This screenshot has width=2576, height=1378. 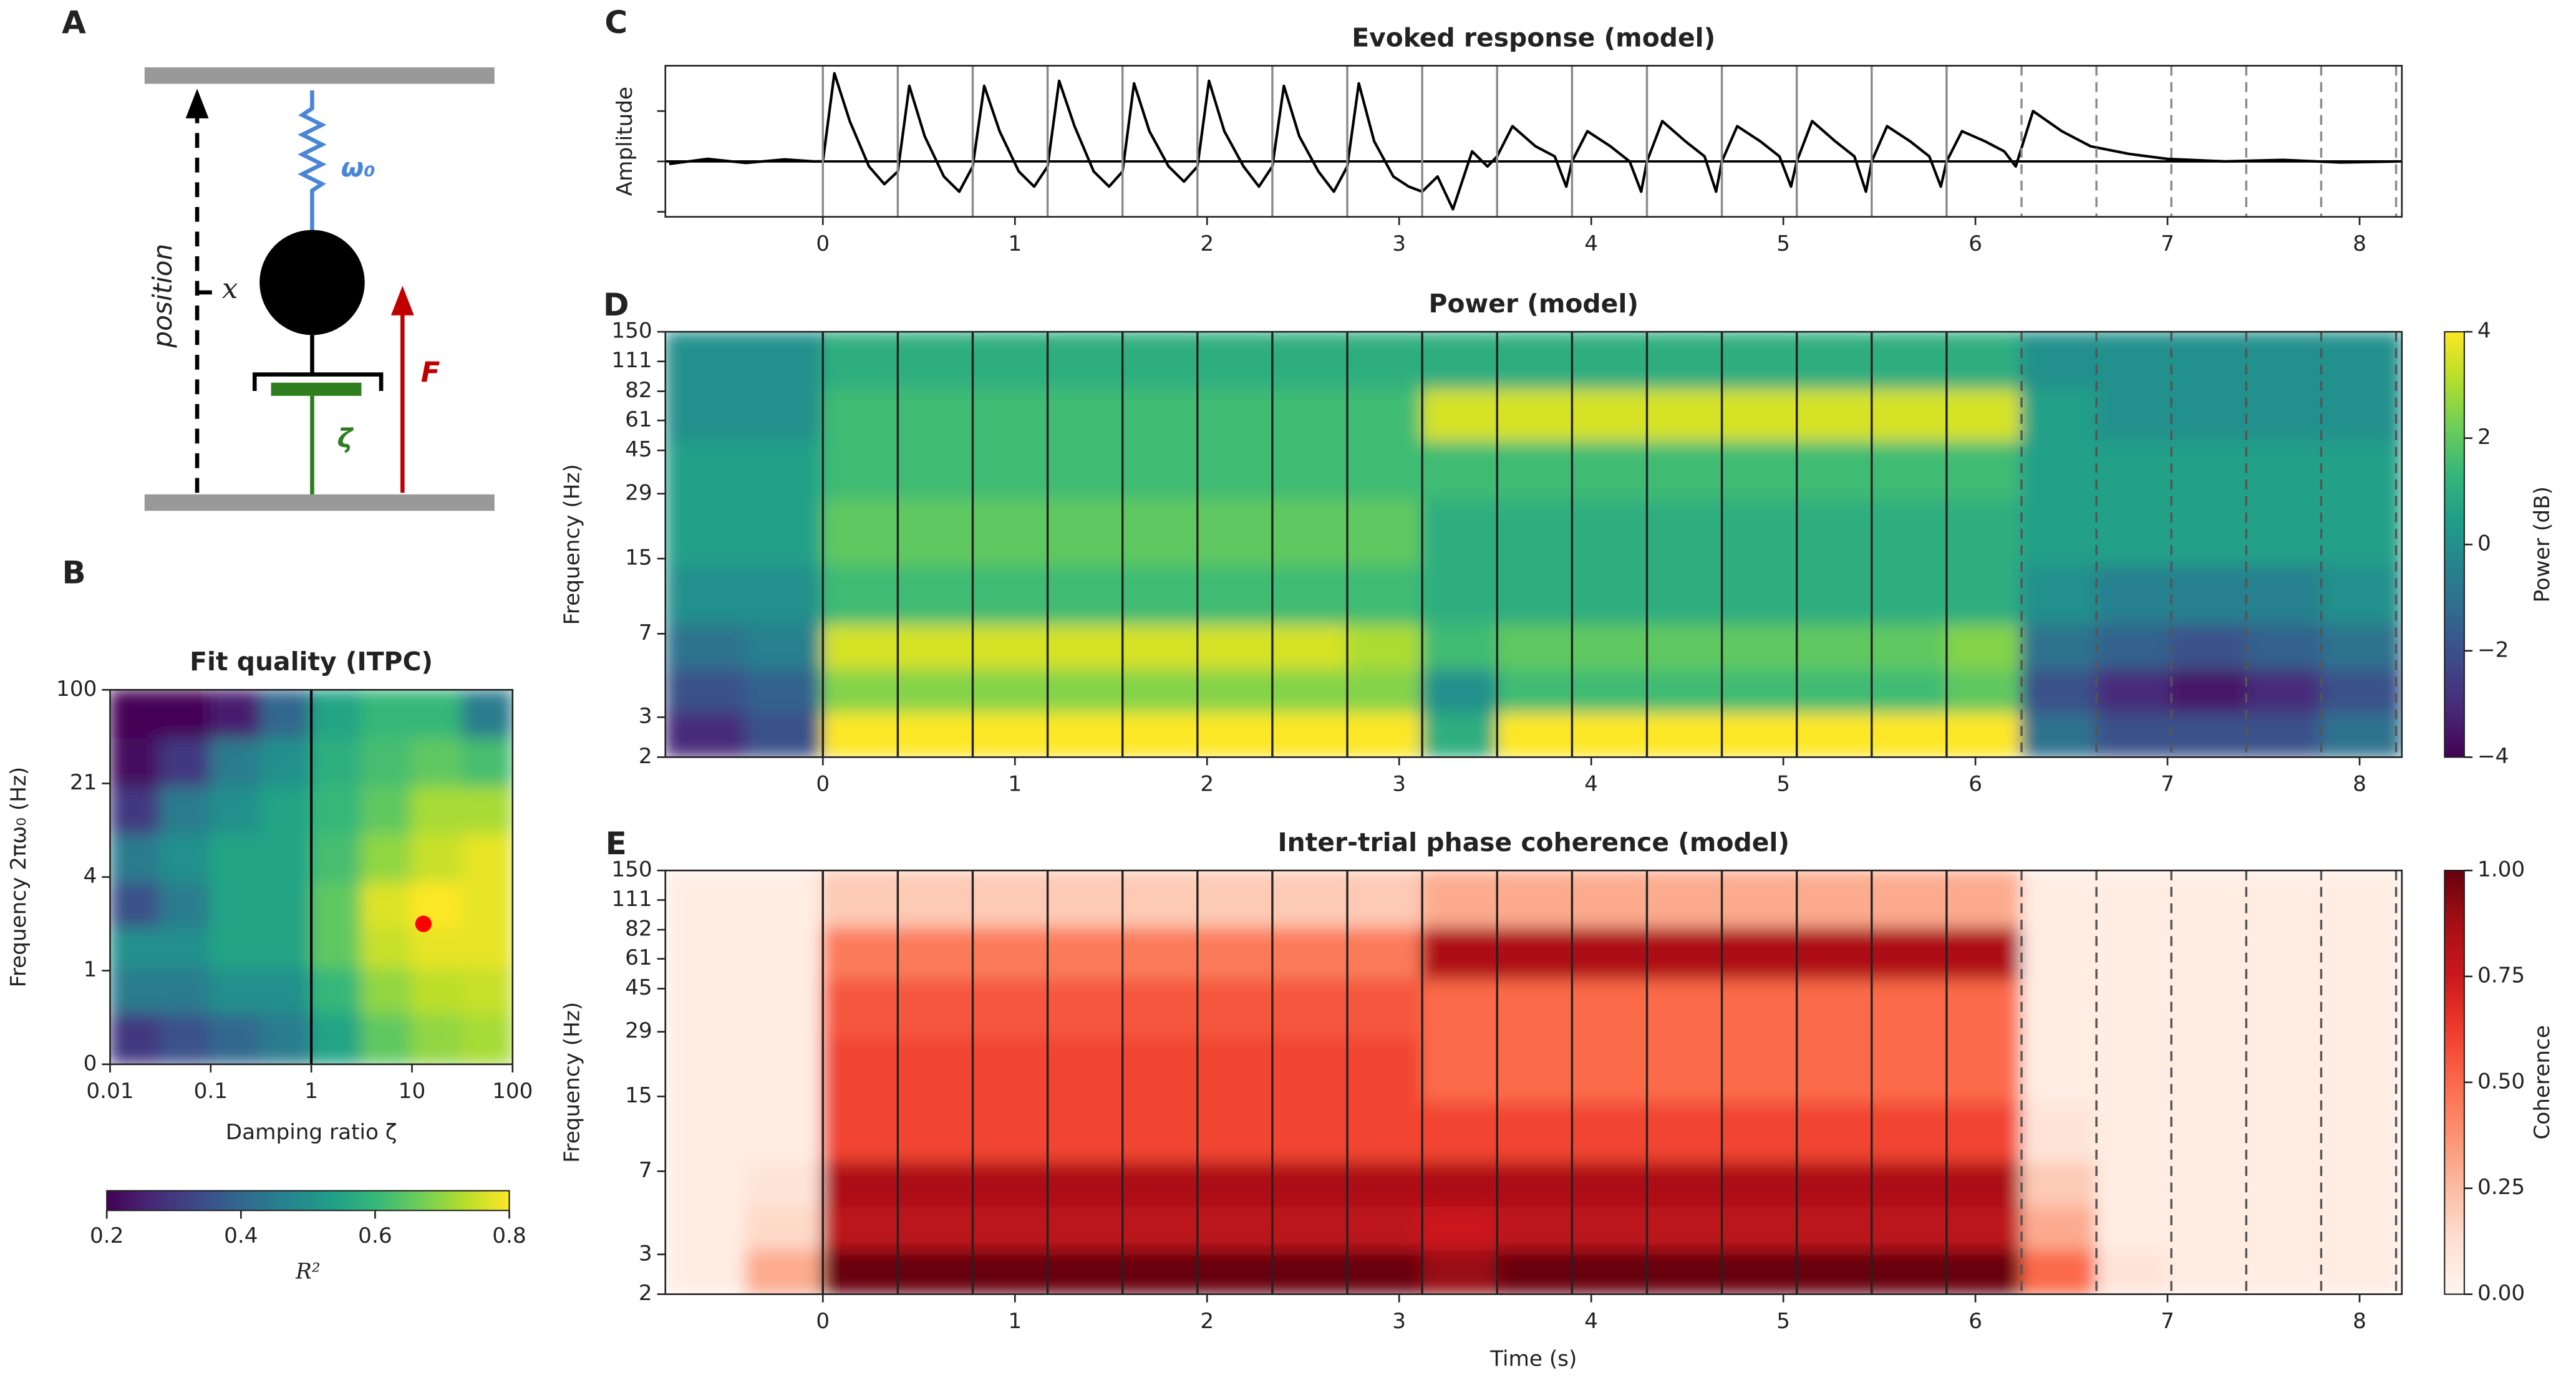 What do you see at coordinates (197, 103) in the screenshot?
I see `position-arrowhead` at bounding box center [197, 103].